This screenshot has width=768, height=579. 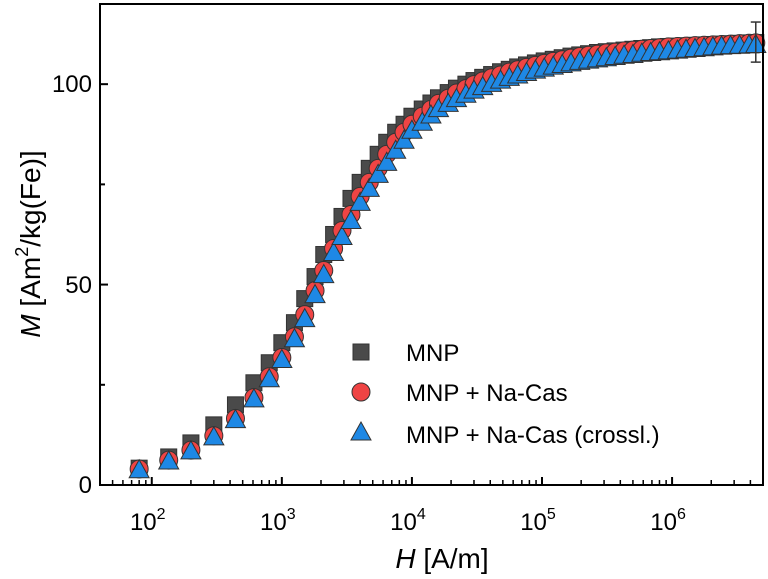 I want to click on legend-label-mnp-nacas-crossl: MNP + Na-Cas (crossl.), so click(x=533, y=435).